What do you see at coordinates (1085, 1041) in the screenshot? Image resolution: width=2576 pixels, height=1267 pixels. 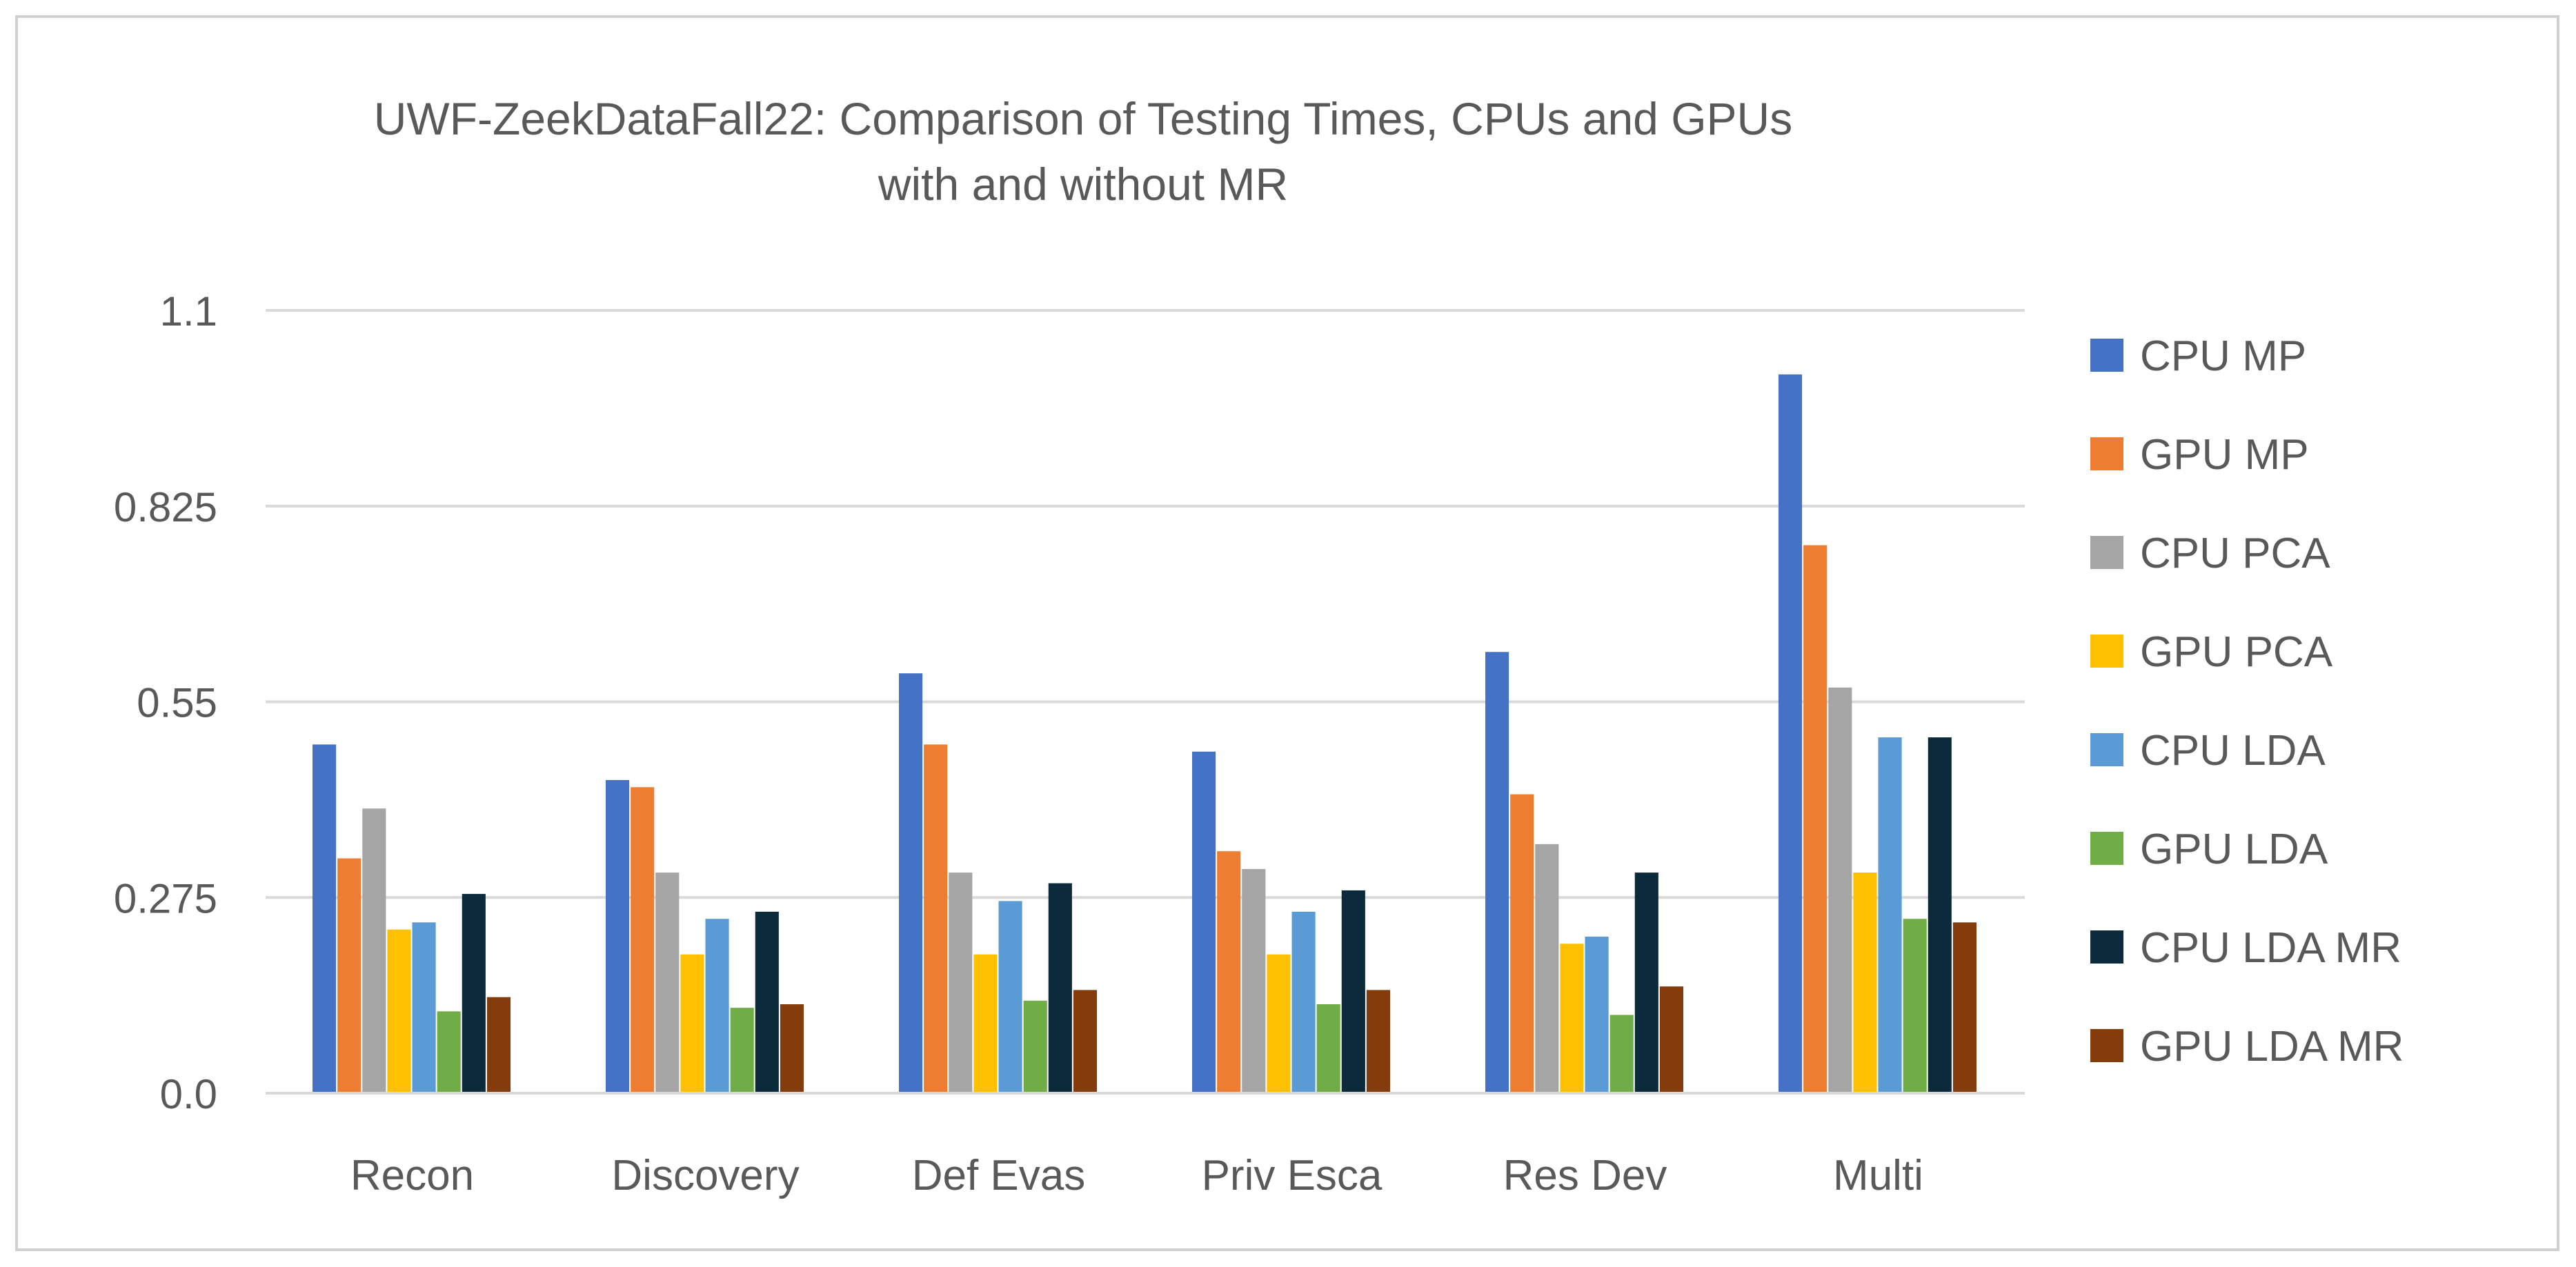 I see `bar-gpu-lda-mr-def-evas` at bounding box center [1085, 1041].